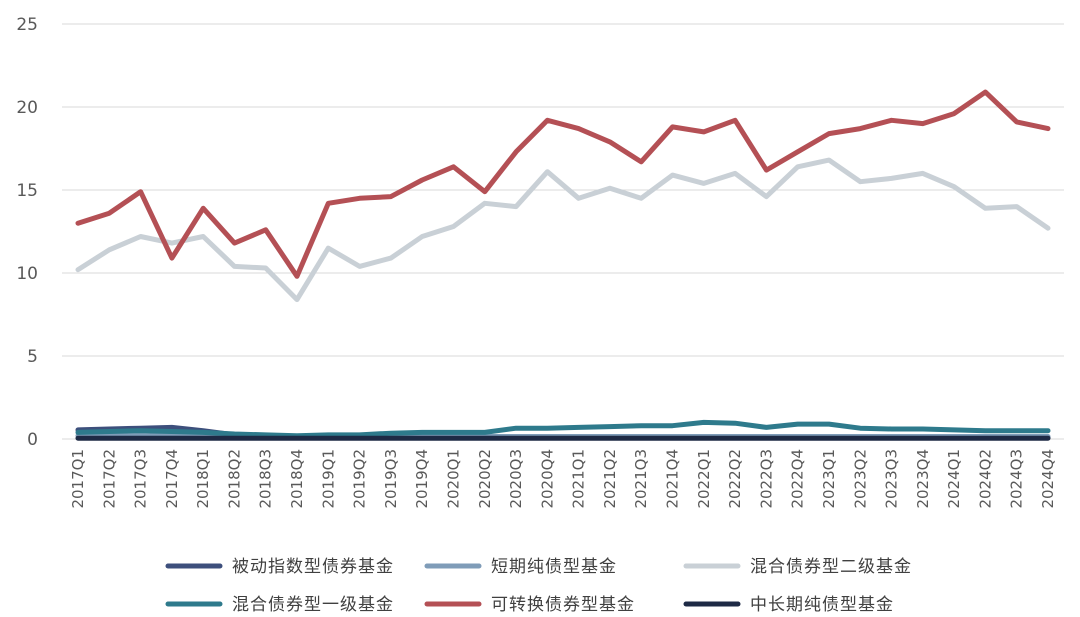  Describe the element at coordinates (563, 429) in the screenshot. I see `series-line` at that location.